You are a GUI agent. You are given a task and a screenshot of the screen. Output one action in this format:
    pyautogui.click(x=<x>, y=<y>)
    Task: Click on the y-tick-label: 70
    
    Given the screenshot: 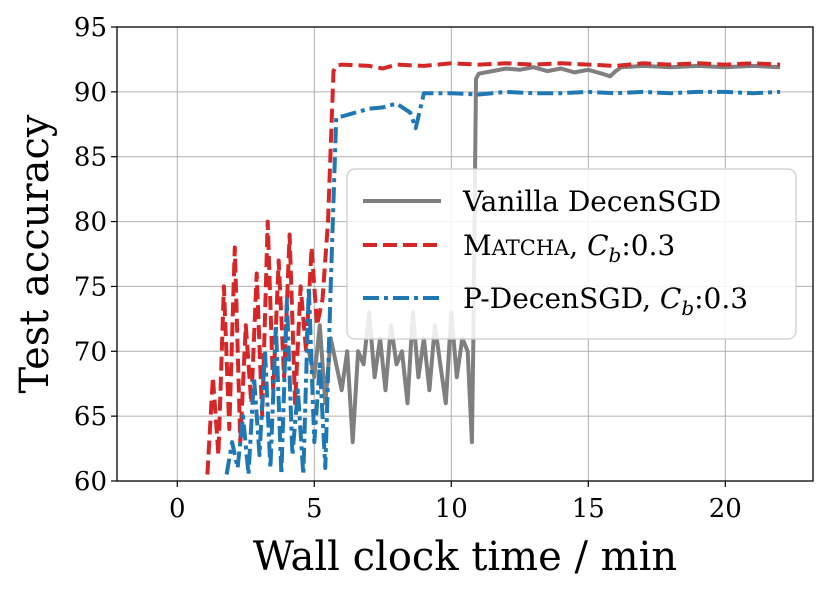 What is the action you would take?
    pyautogui.click(x=90, y=352)
    